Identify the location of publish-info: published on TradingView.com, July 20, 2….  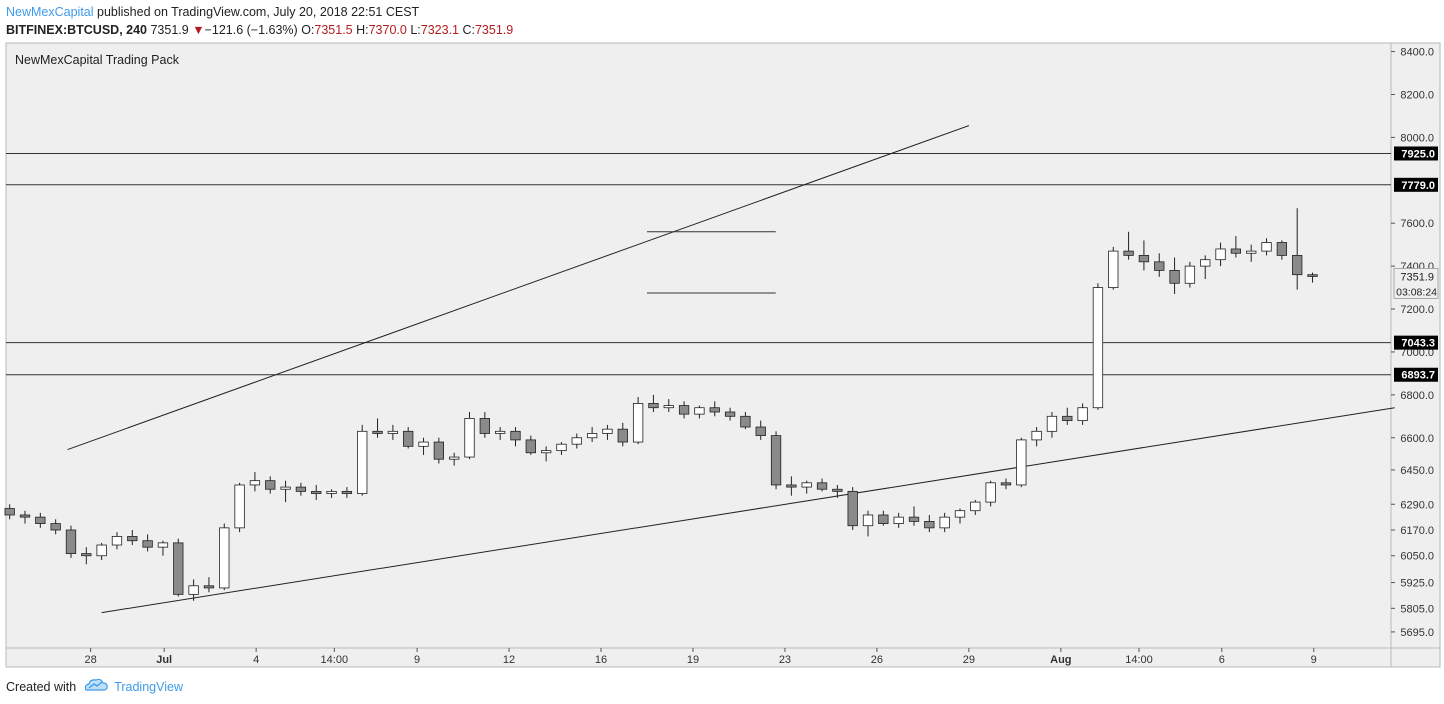
(256, 12).